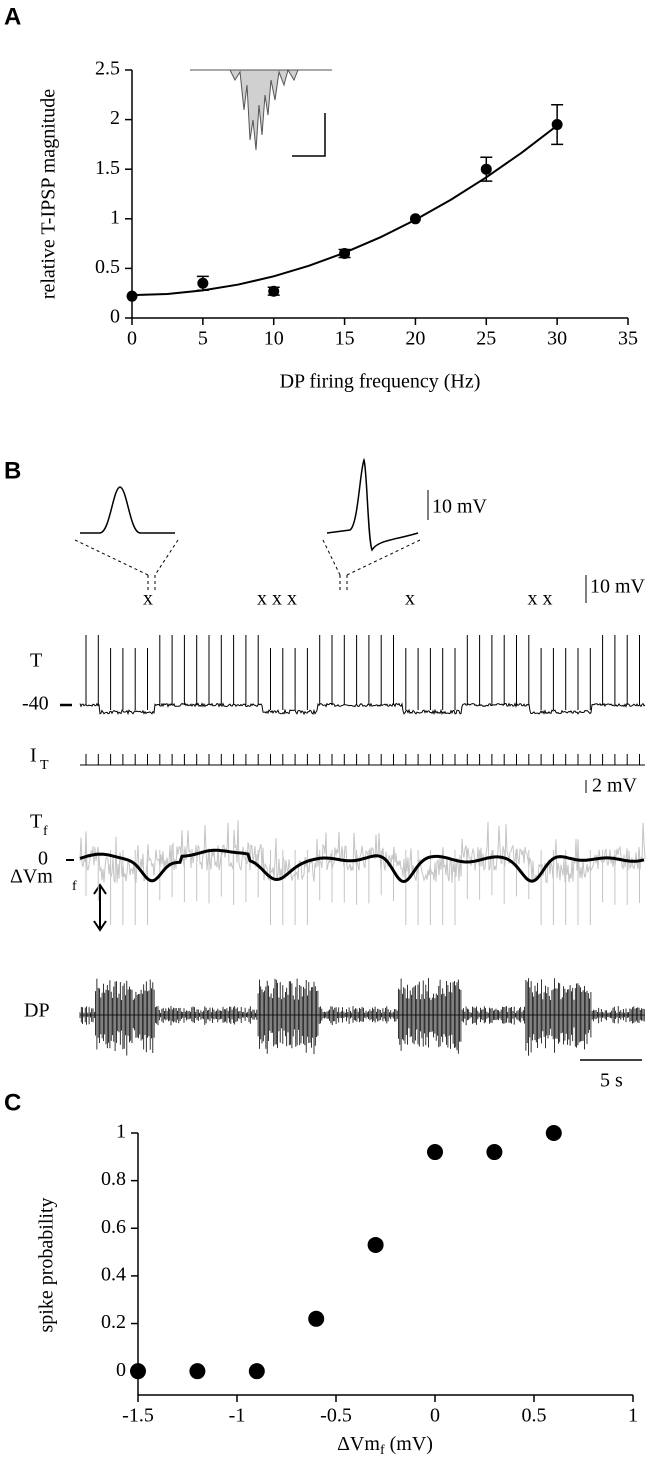  I want to click on trace-label-sub: T, so click(44, 765).